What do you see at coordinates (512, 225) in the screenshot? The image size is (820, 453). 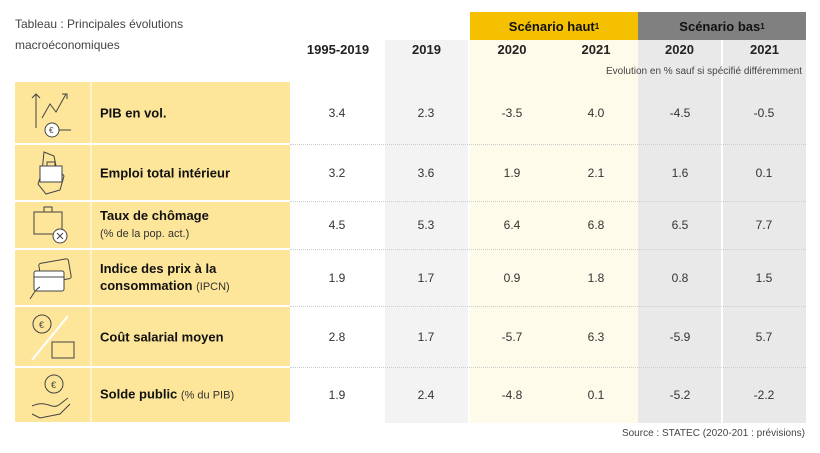 I see `value-cell: 6.4` at bounding box center [512, 225].